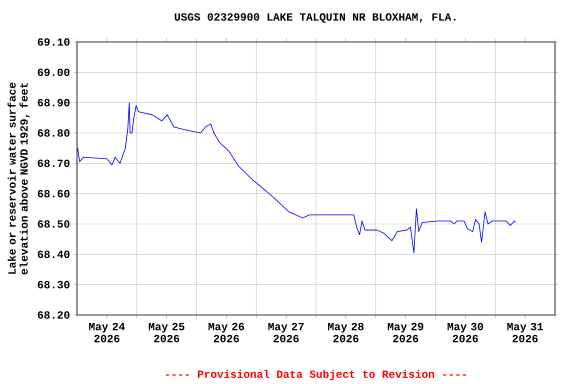 The width and height of the screenshot is (576, 384). What do you see at coordinates (54, 194) in the screenshot?
I see `y-tick-label: 68.60` at bounding box center [54, 194].